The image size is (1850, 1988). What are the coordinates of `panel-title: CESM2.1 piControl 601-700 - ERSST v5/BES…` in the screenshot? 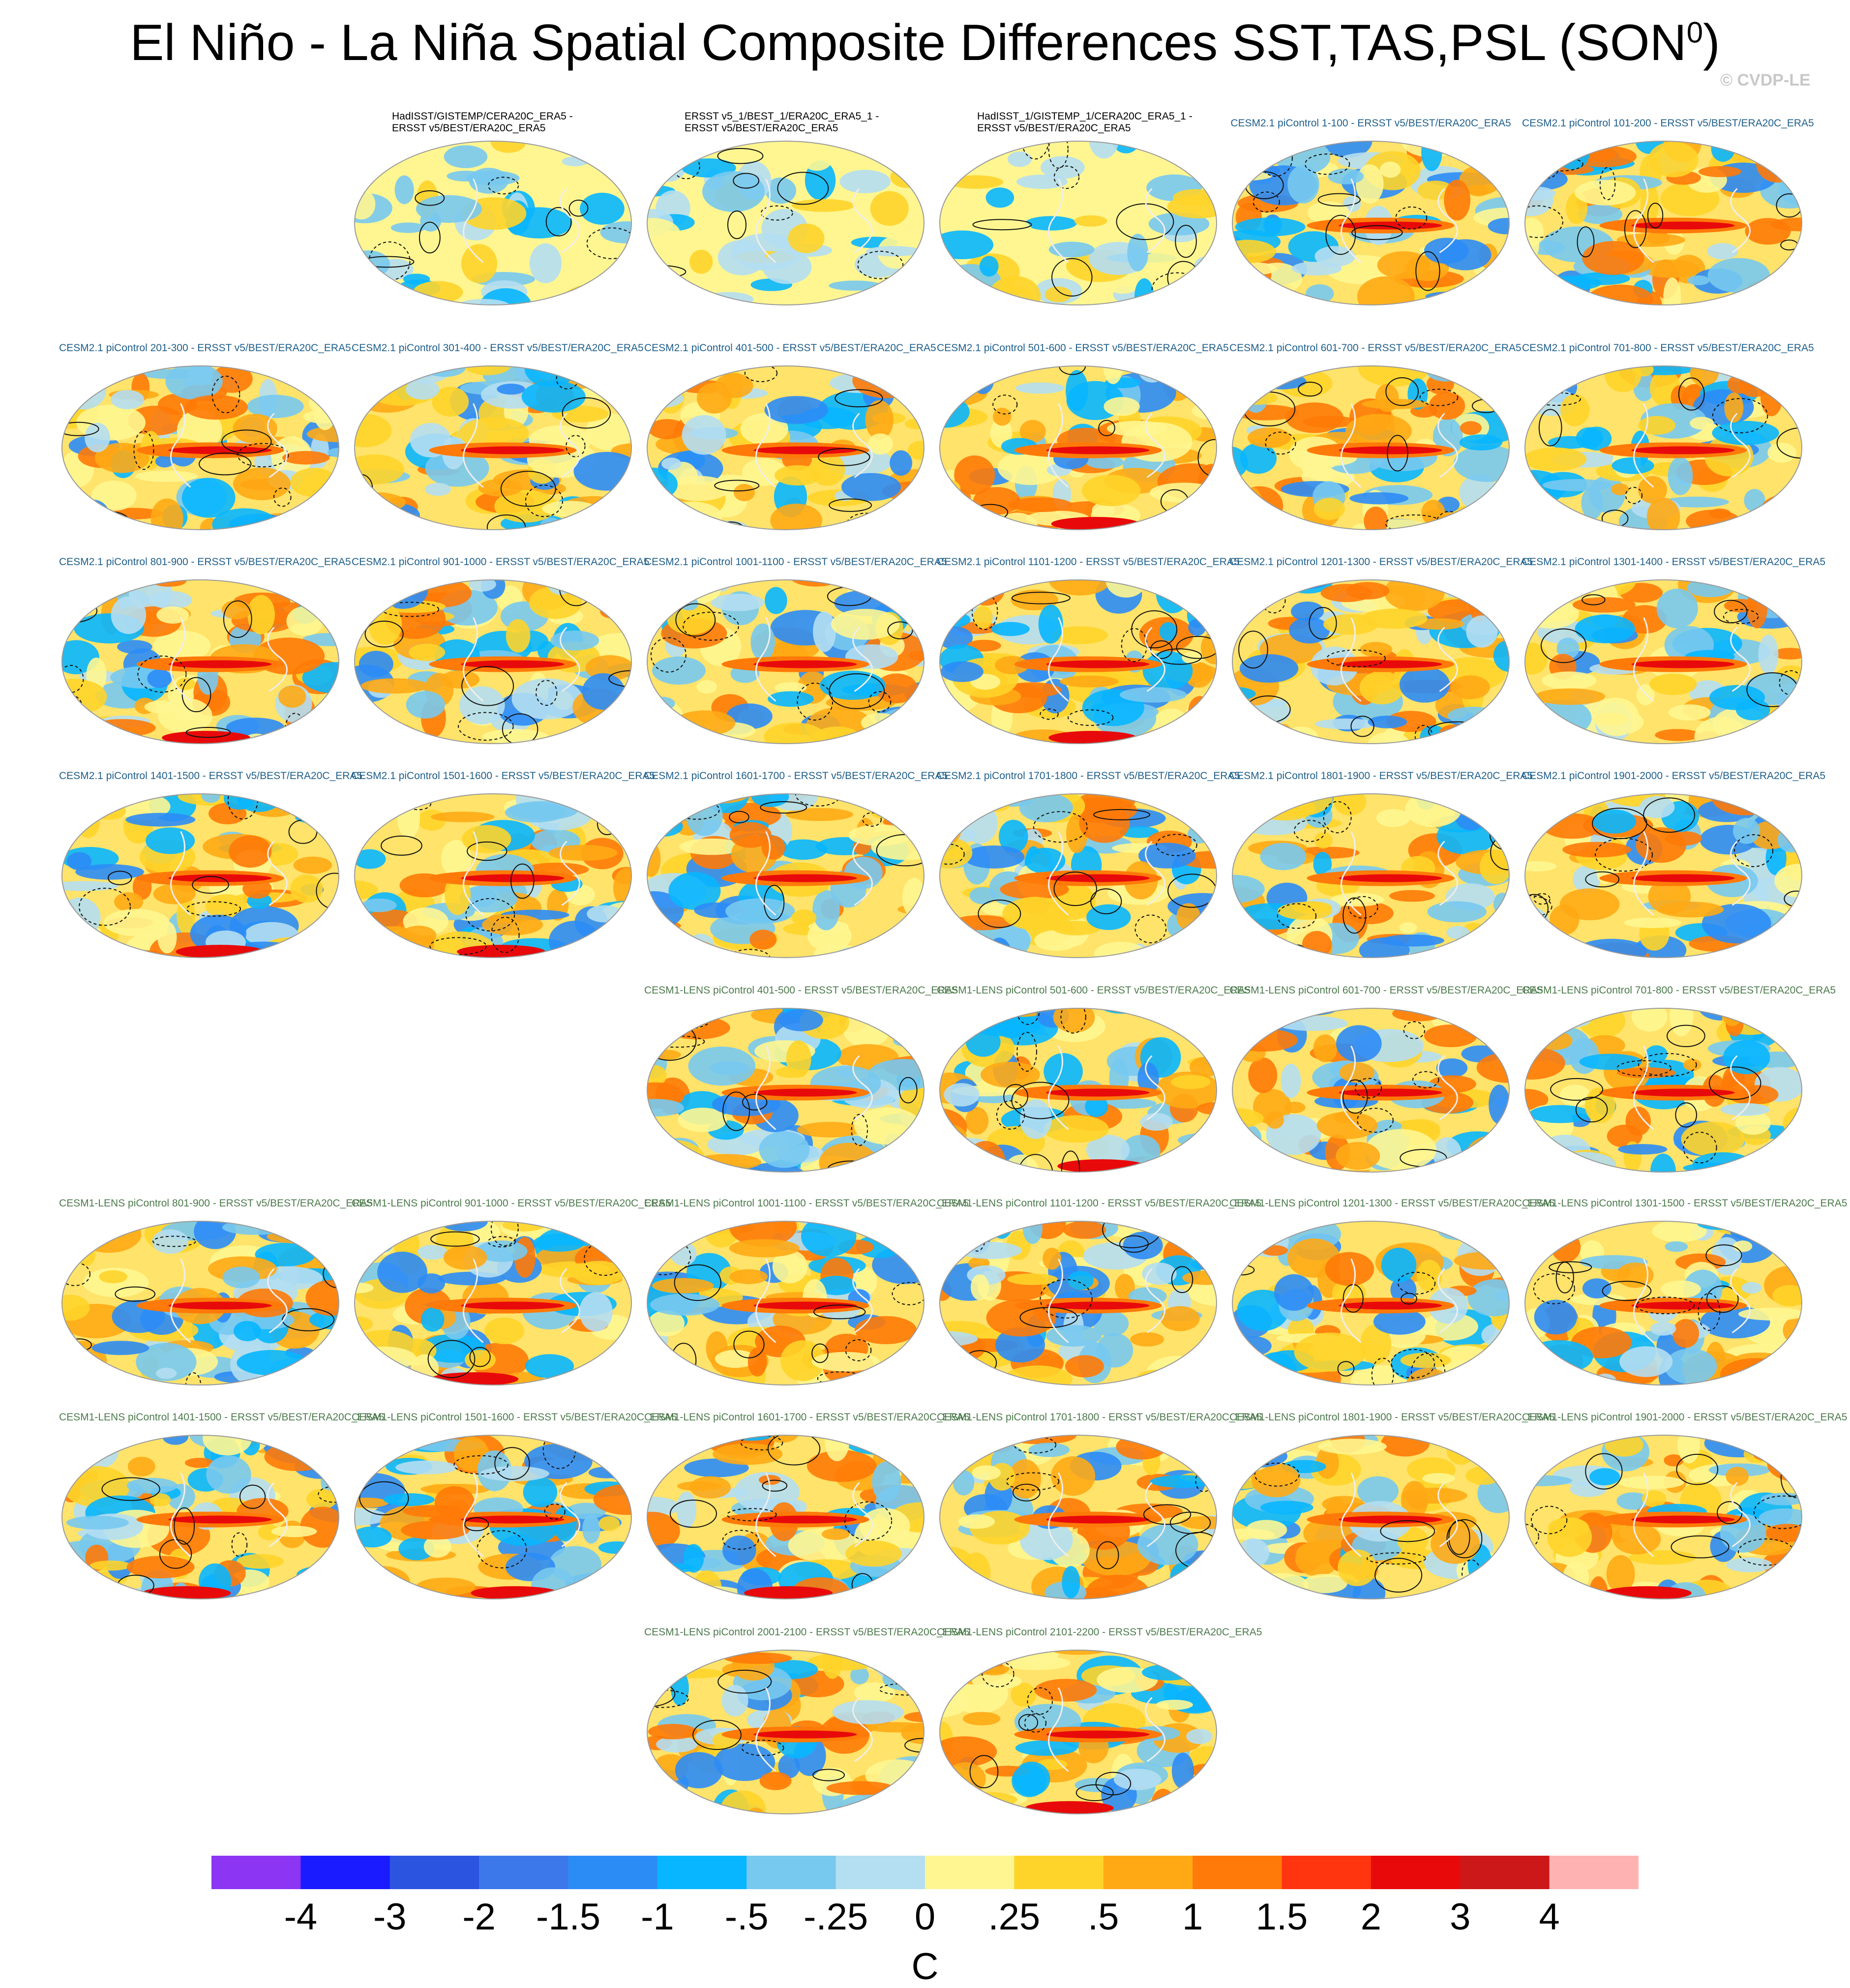 It's located at (1376, 348).